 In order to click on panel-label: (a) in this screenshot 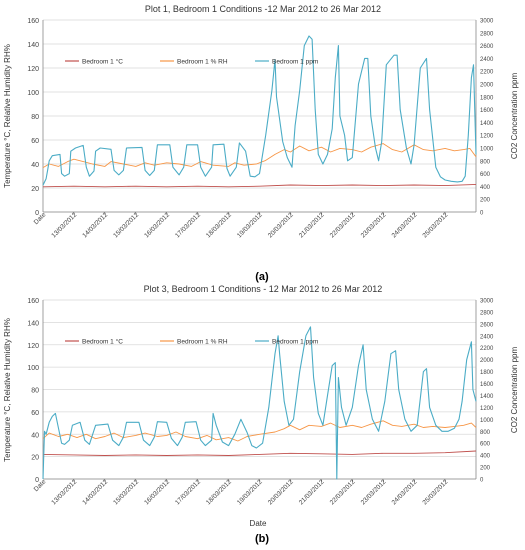, I will do `click(262, 277)`.